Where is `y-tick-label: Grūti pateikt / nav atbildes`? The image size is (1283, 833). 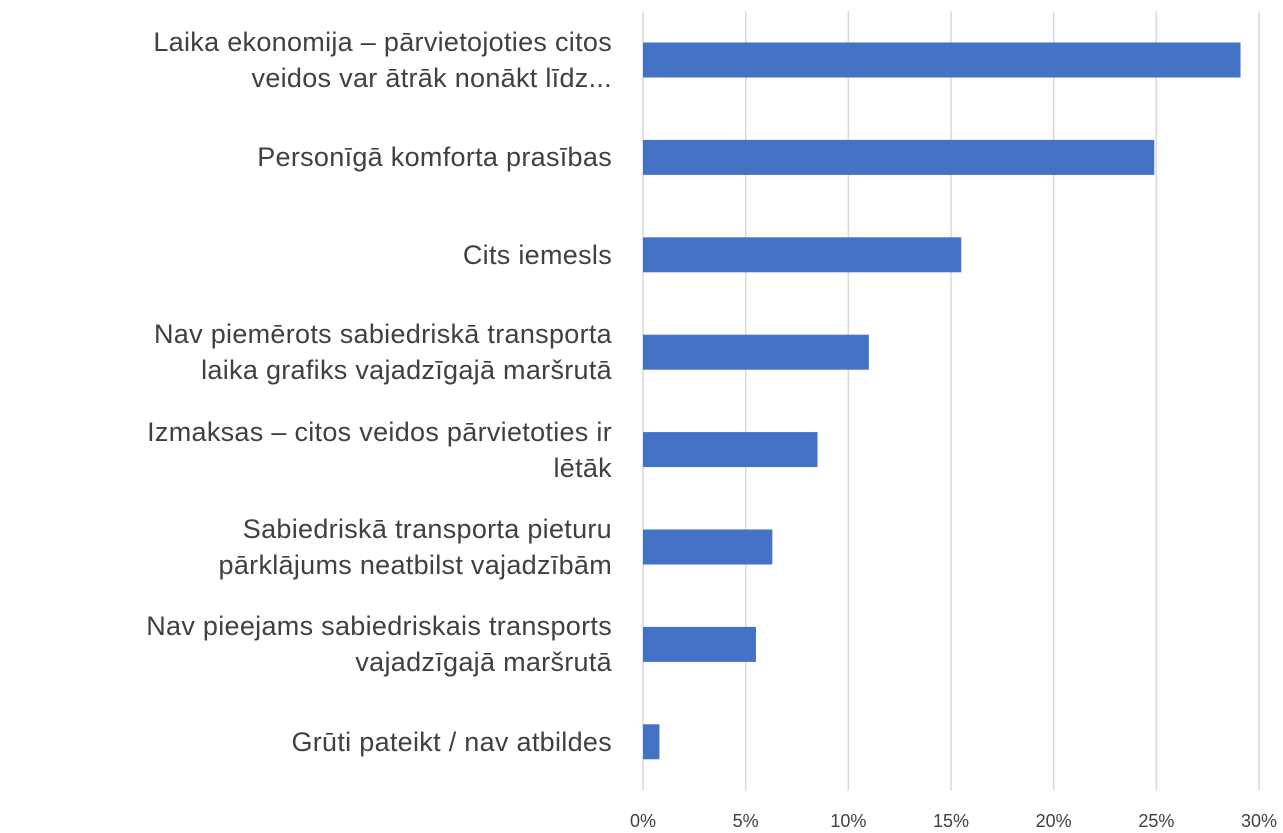 y-tick-label: Grūti pateikt / nav atbildes is located at coordinates (451, 741).